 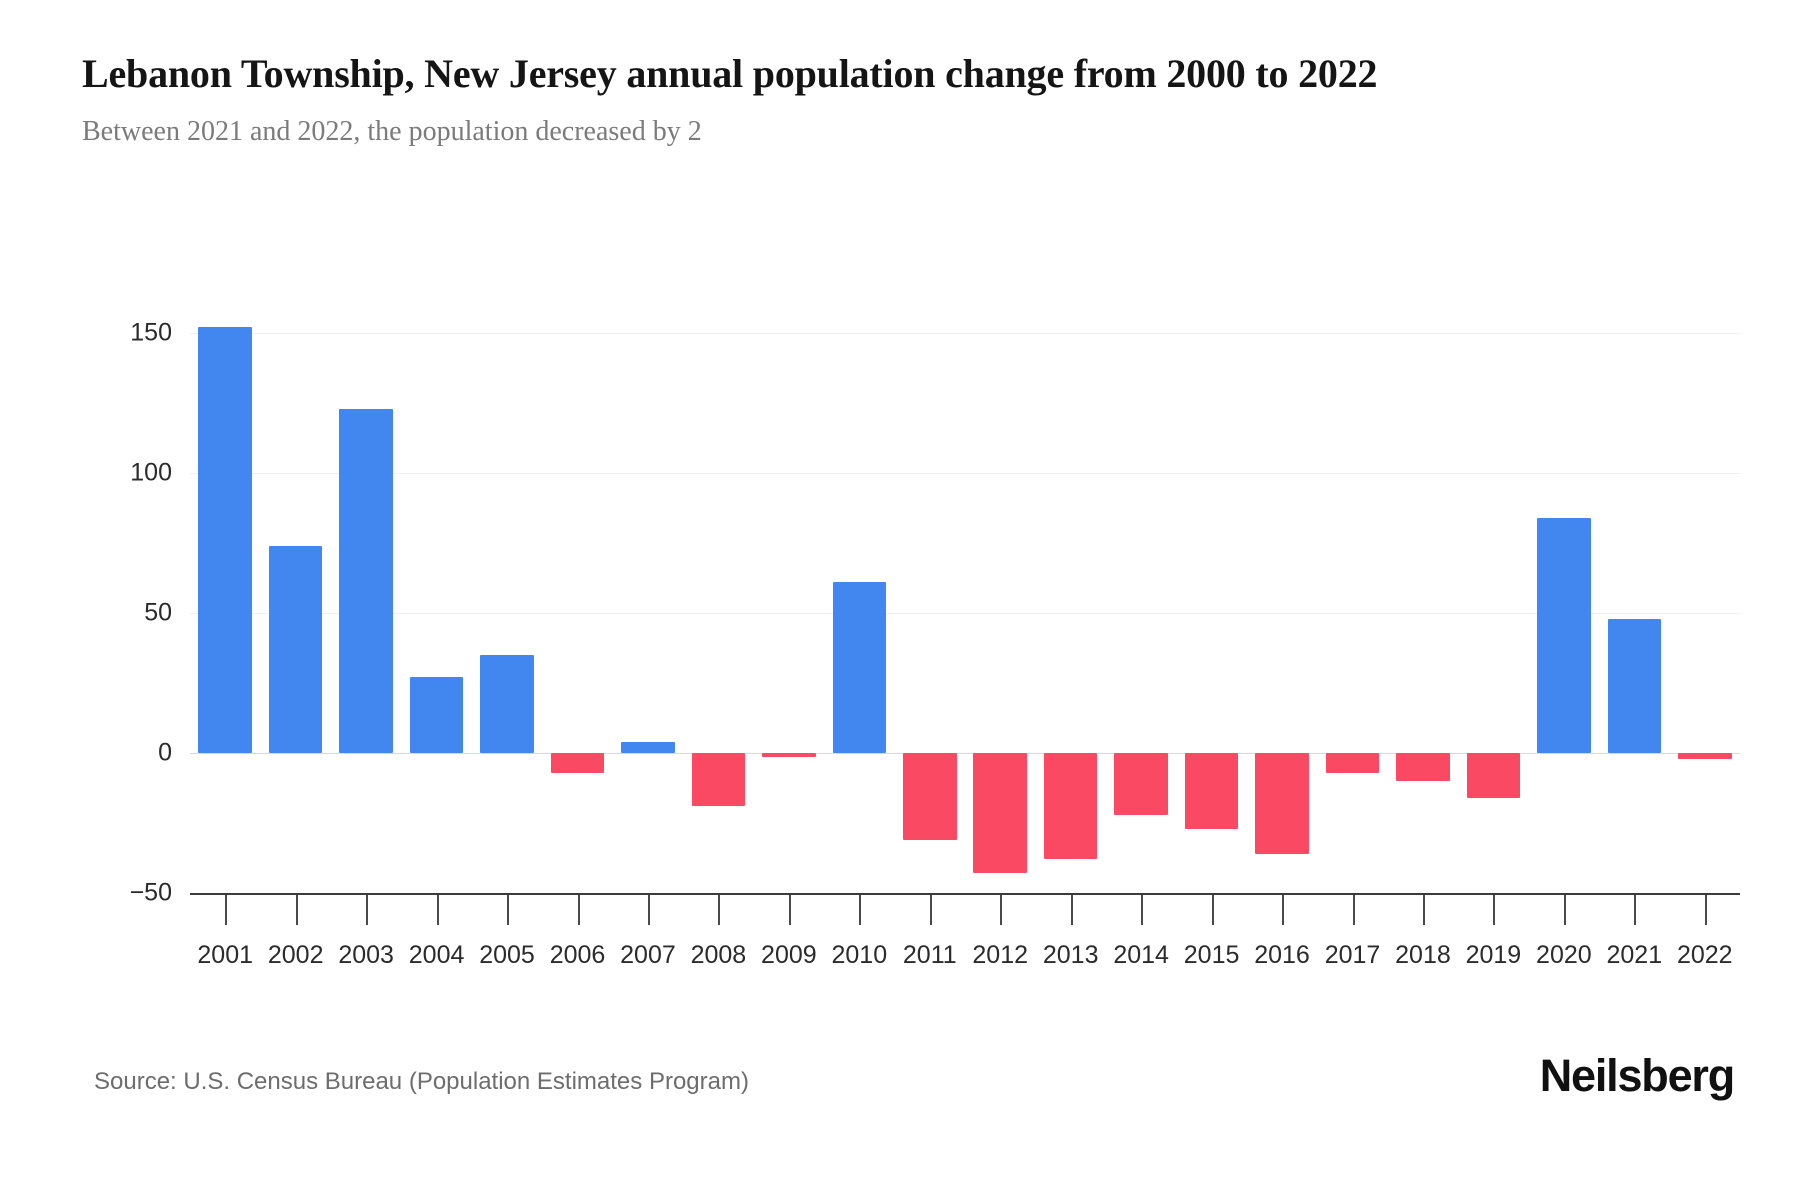 I want to click on x-axis-tick-label: 2013, so click(x=1070, y=955).